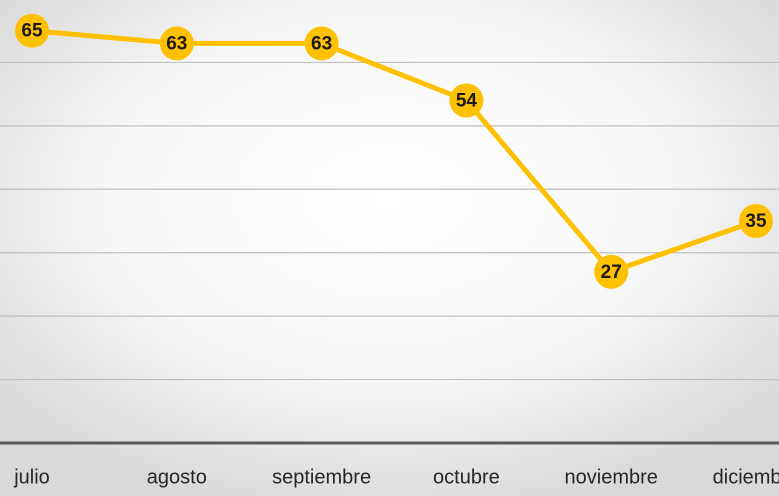  I want to click on x-tick-label: diciembre, so click(746, 477).